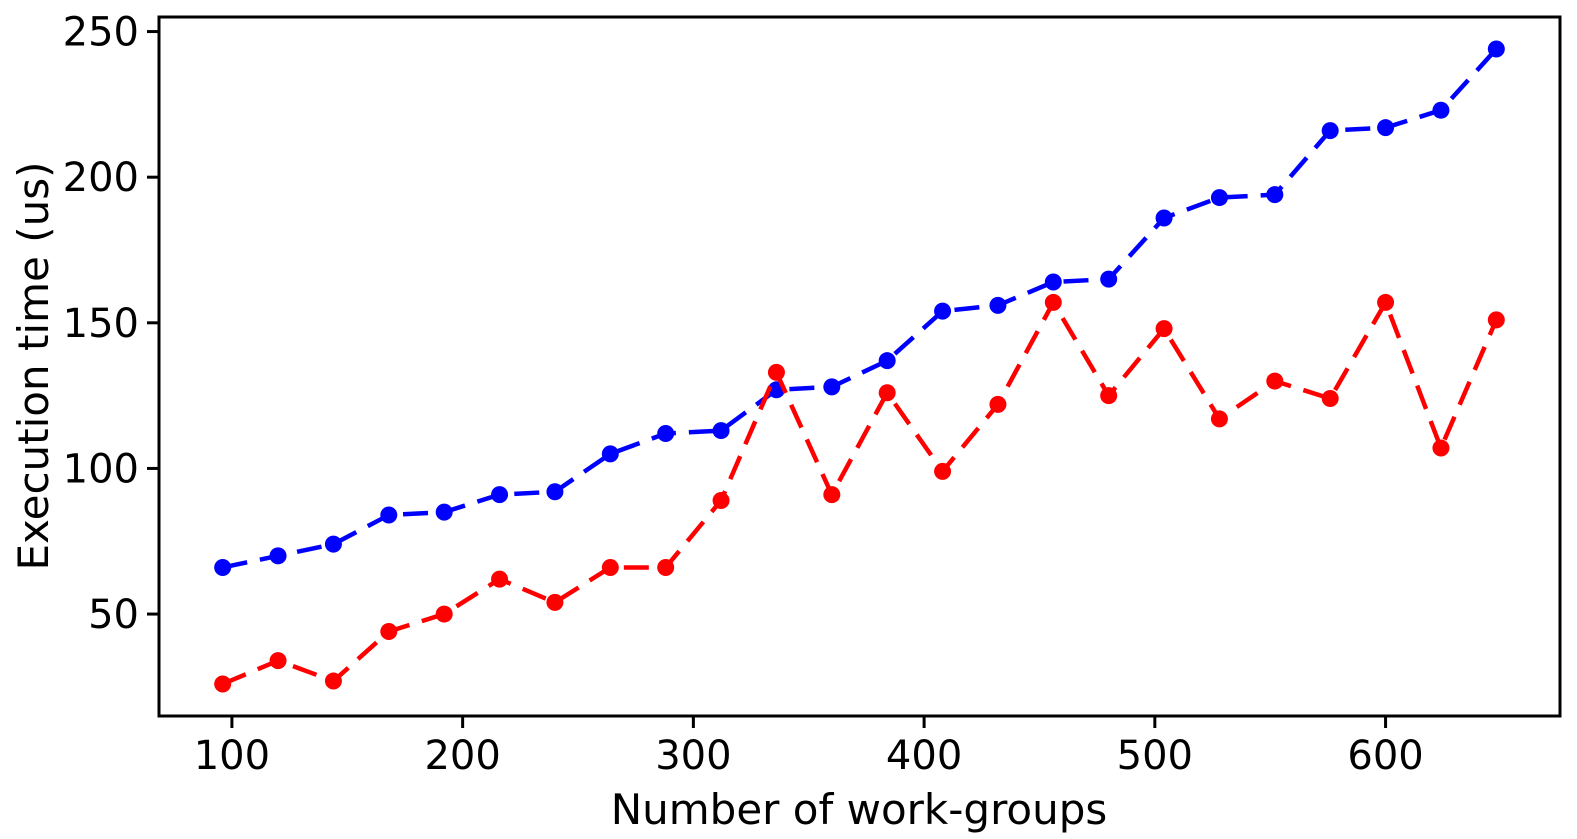  I want to click on x-tick-label: 200, so click(462, 756).